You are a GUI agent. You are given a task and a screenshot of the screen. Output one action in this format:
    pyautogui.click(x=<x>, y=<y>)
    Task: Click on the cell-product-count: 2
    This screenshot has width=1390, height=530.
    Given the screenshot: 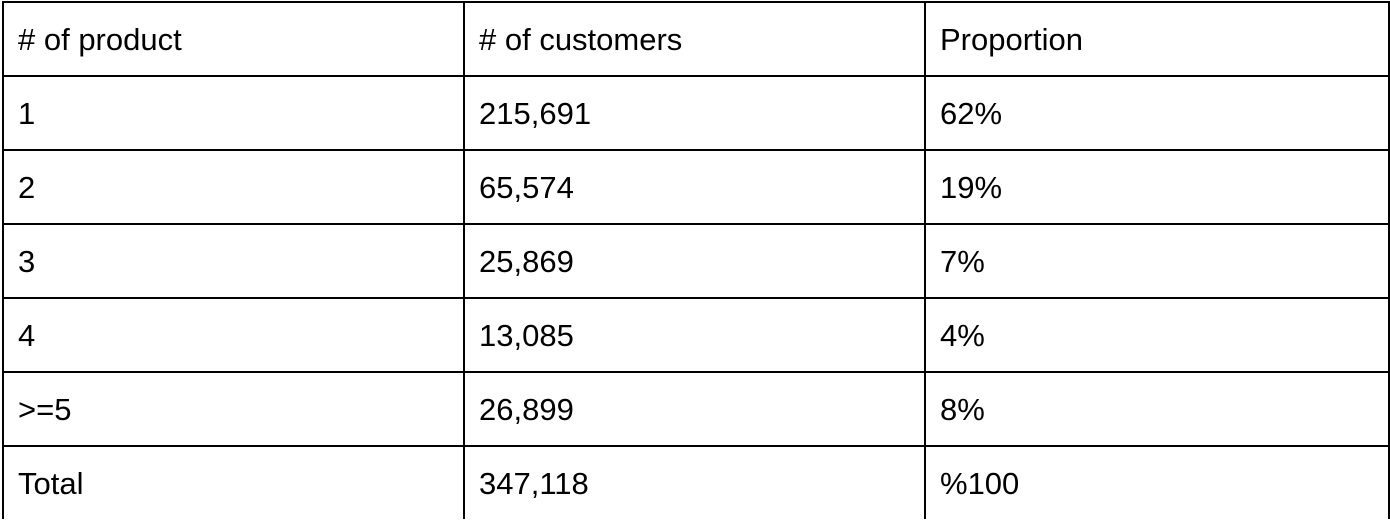 What is the action you would take?
    pyautogui.click(x=233, y=187)
    